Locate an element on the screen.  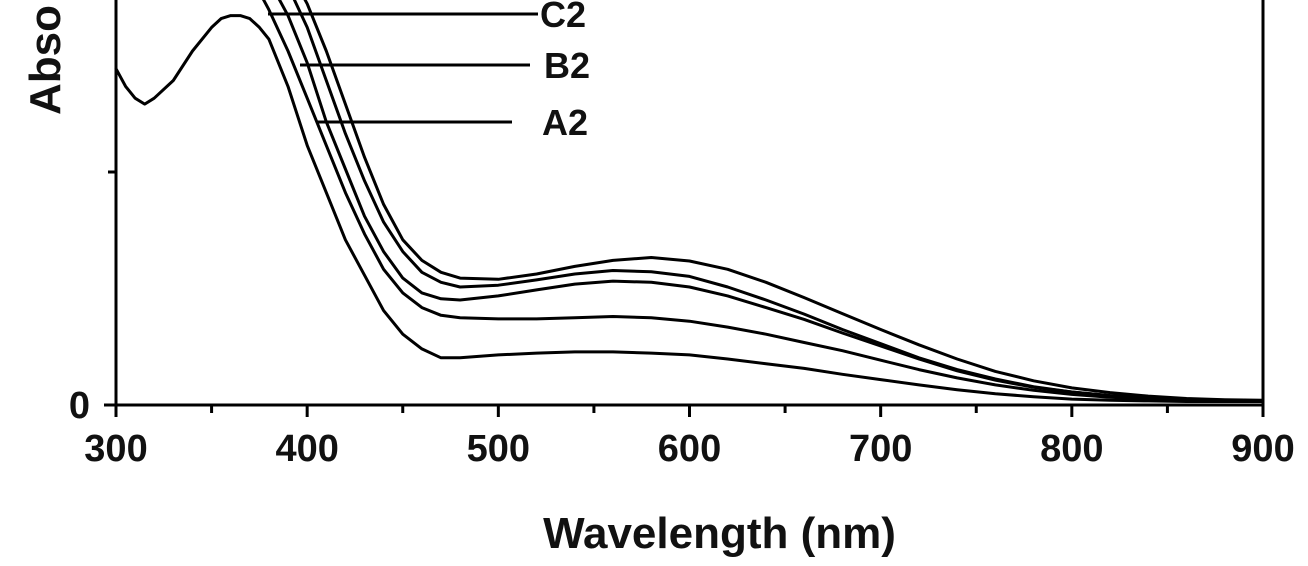
x-tick-label: 500 is located at coordinates (498, 449).